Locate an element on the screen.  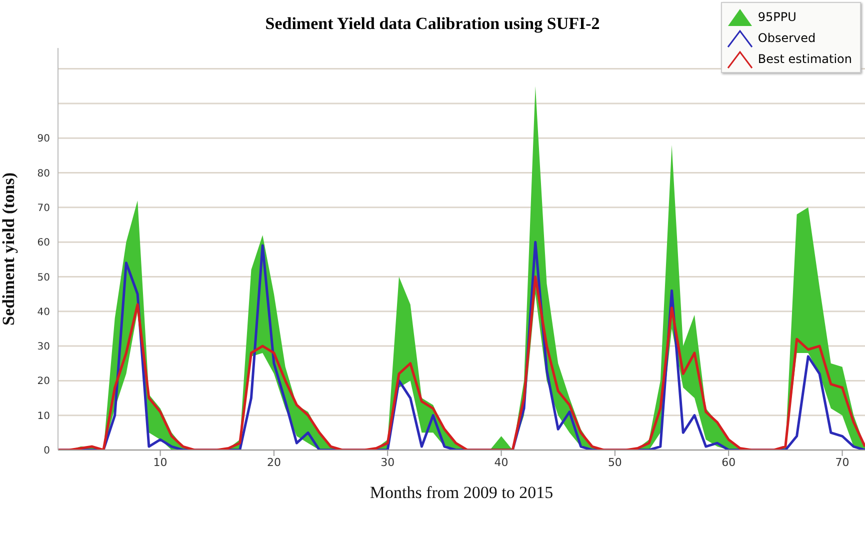
y-tick-label: 50 is located at coordinates (43, 278).